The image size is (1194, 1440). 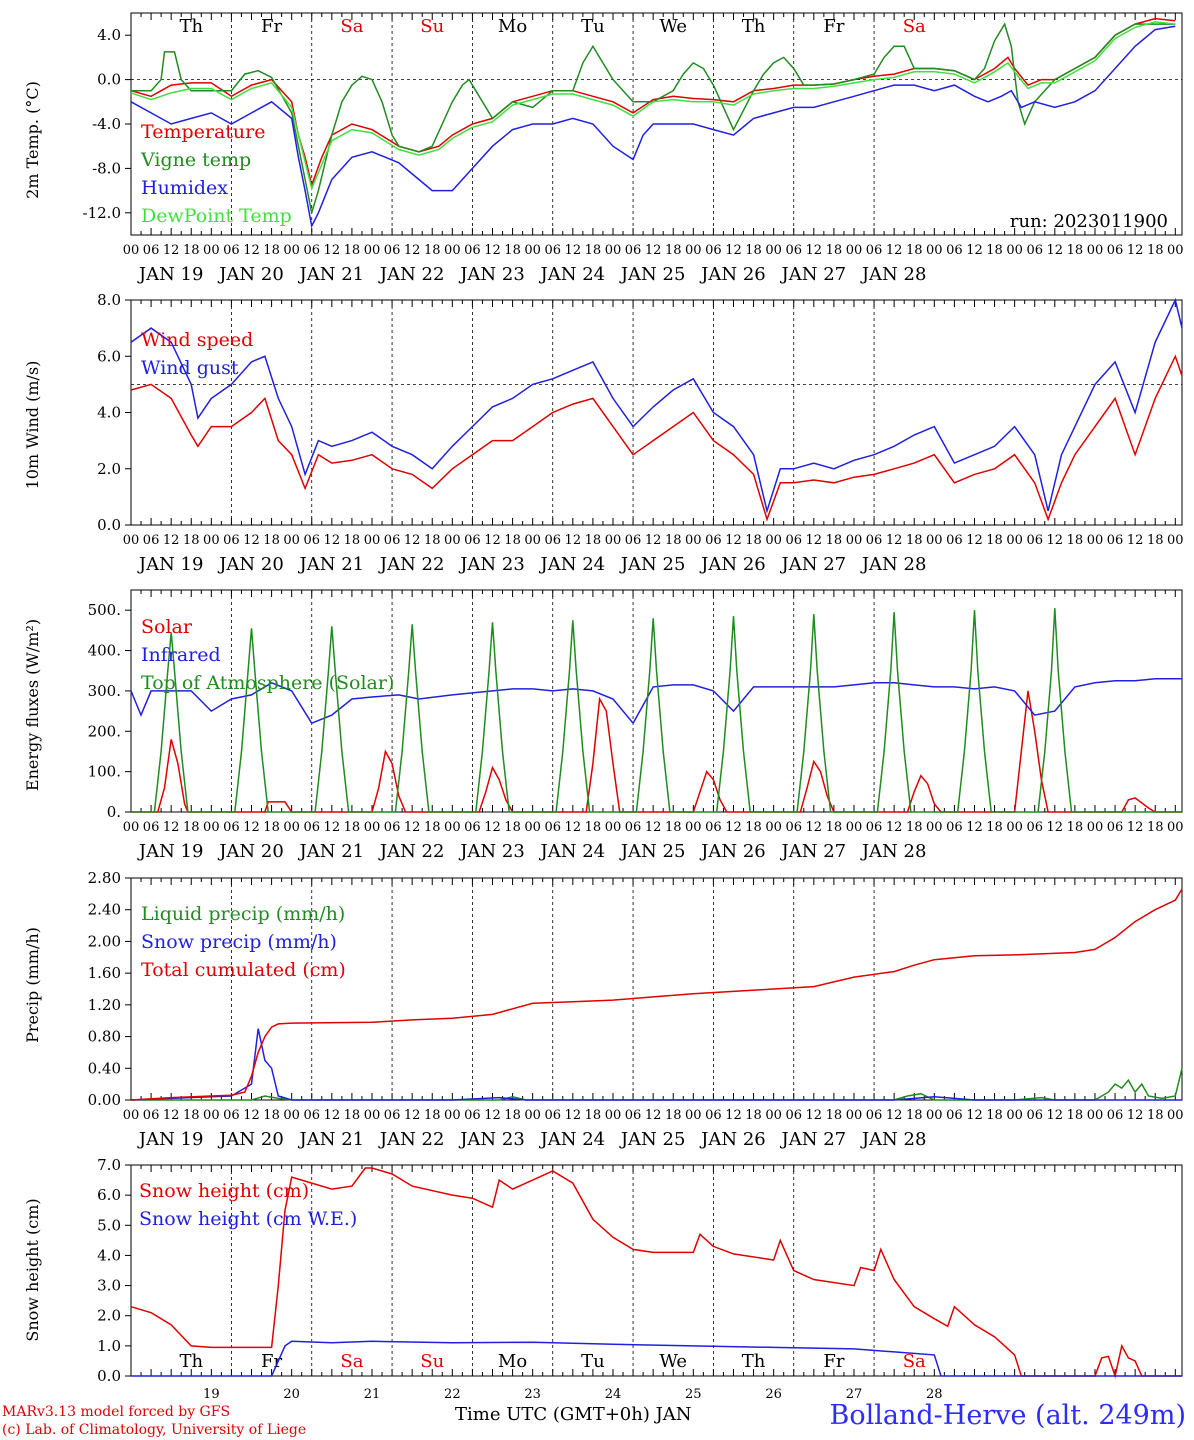 What do you see at coordinates (693, 1394) in the screenshot?
I see `day-number-label: 25` at bounding box center [693, 1394].